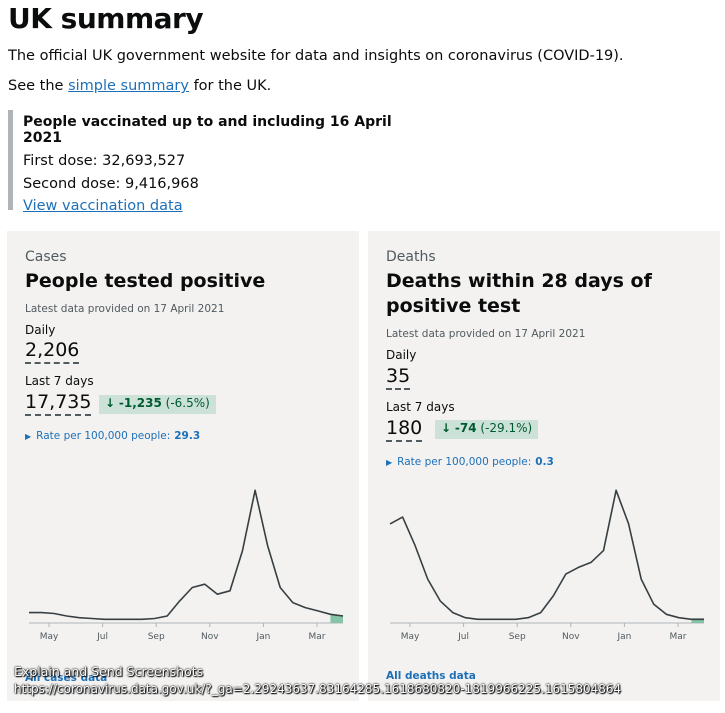 The image size is (725, 713). What do you see at coordinates (398, 377) in the screenshot?
I see `daily-value: 35` at bounding box center [398, 377].